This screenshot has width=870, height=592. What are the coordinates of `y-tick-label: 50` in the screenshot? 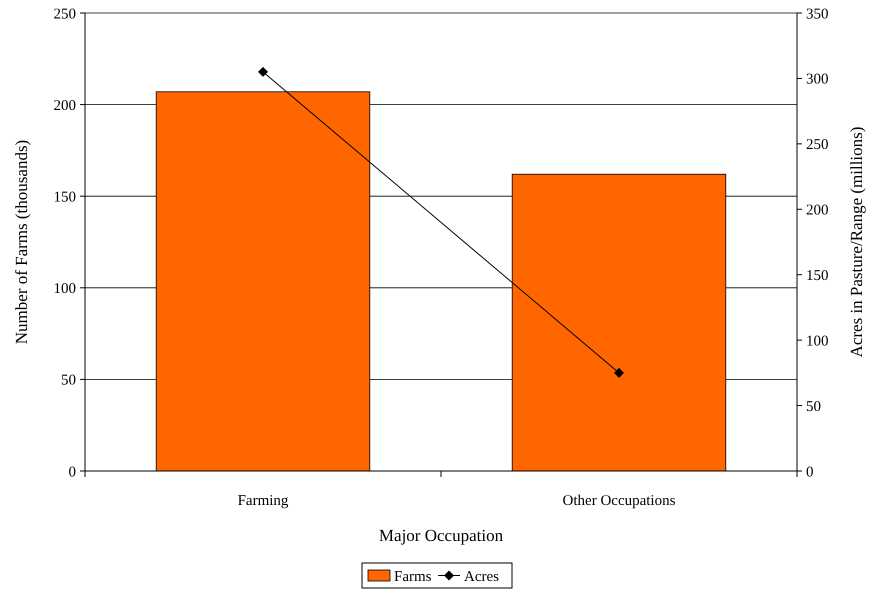 It's located at (68, 380).